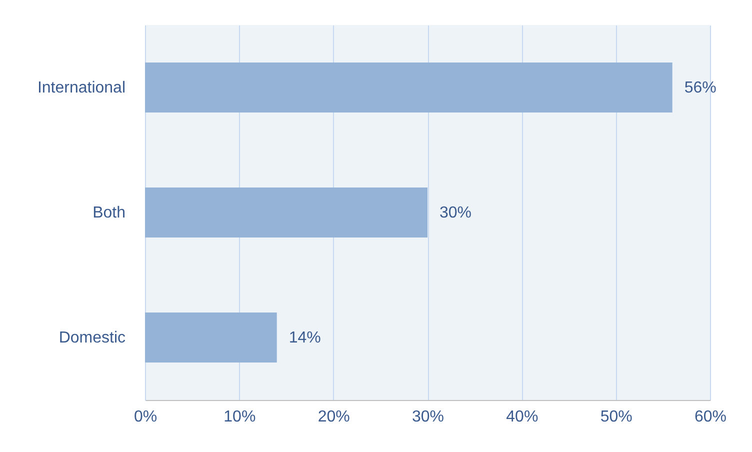  I want to click on y-tick-label: Both, so click(109, 213).